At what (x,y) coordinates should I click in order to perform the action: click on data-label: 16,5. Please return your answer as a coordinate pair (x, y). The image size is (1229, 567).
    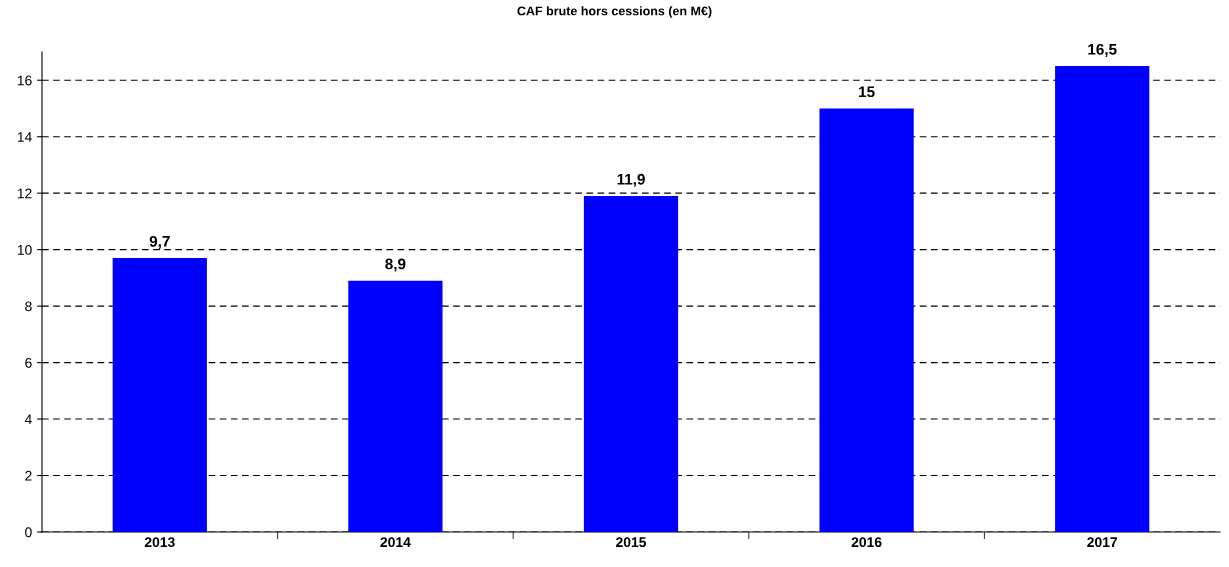
    Looking at the image, I should click on (1102, 50).